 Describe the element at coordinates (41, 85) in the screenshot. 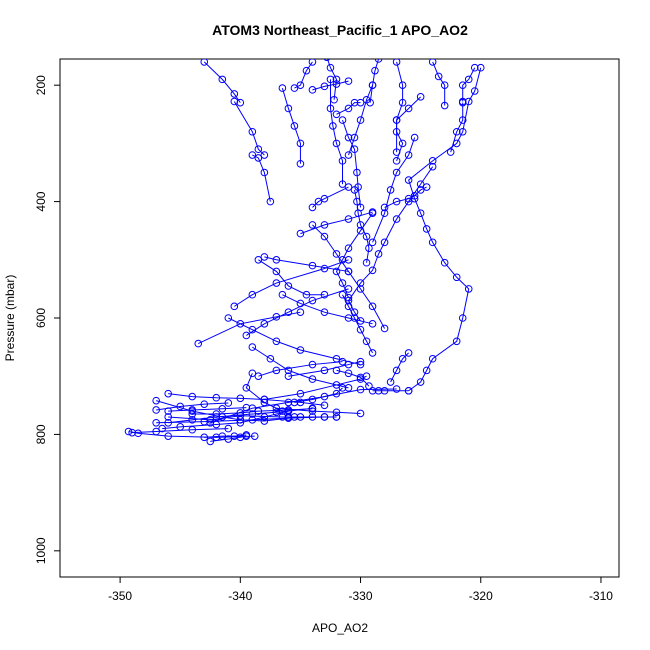

I see `y-tick-label: 200` at that location.